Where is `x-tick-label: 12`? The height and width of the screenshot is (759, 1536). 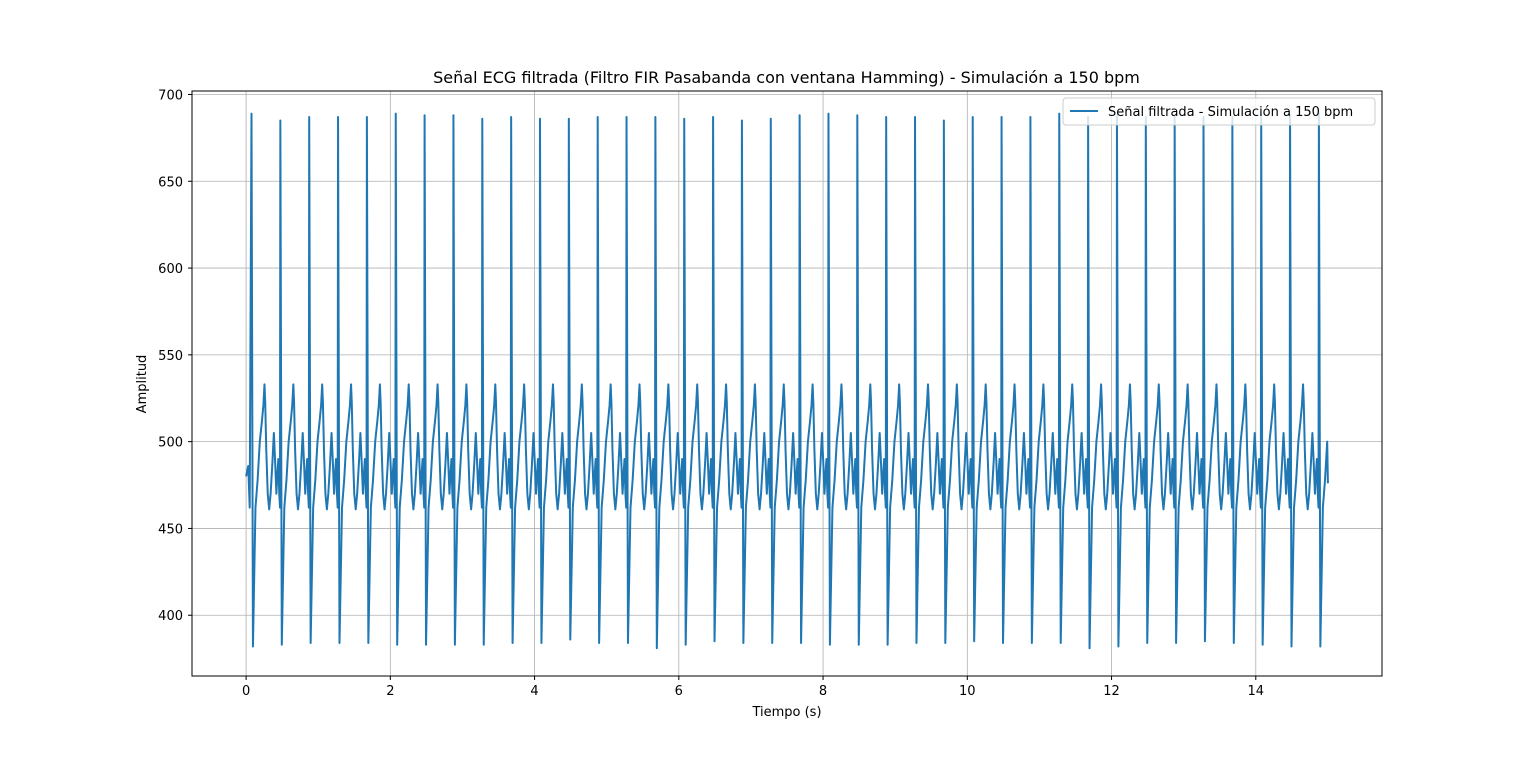 x-tick-label: 12 is located at coordinates (1111, 691).